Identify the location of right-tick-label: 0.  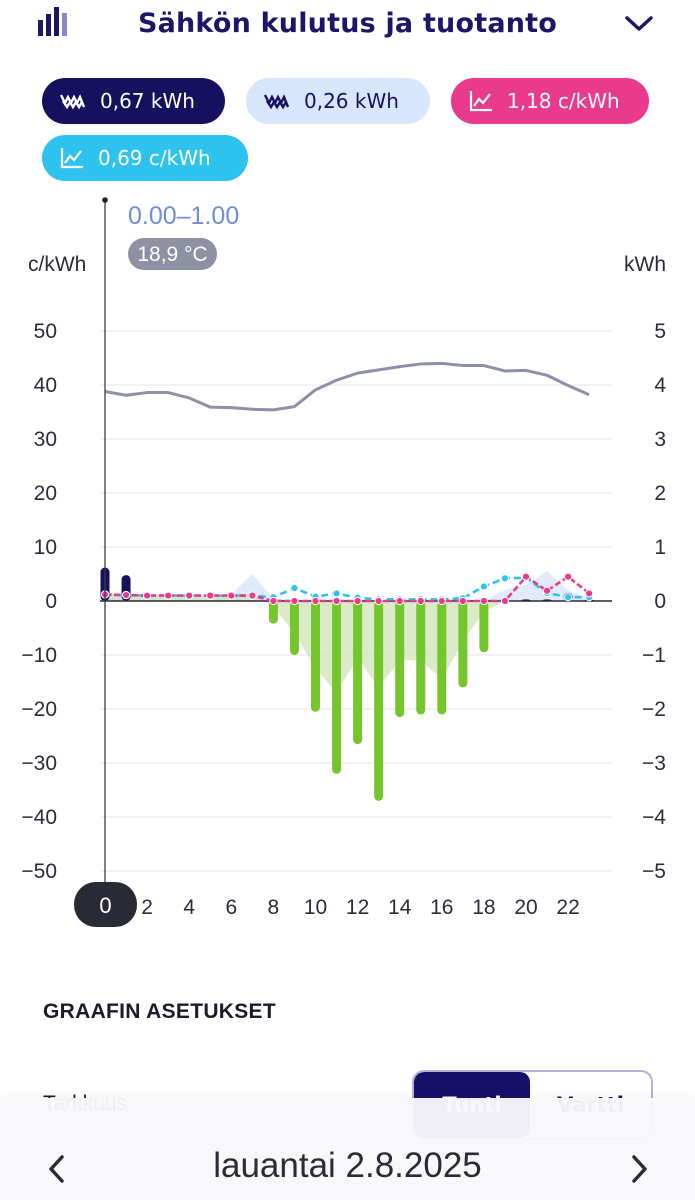
(660, 601).